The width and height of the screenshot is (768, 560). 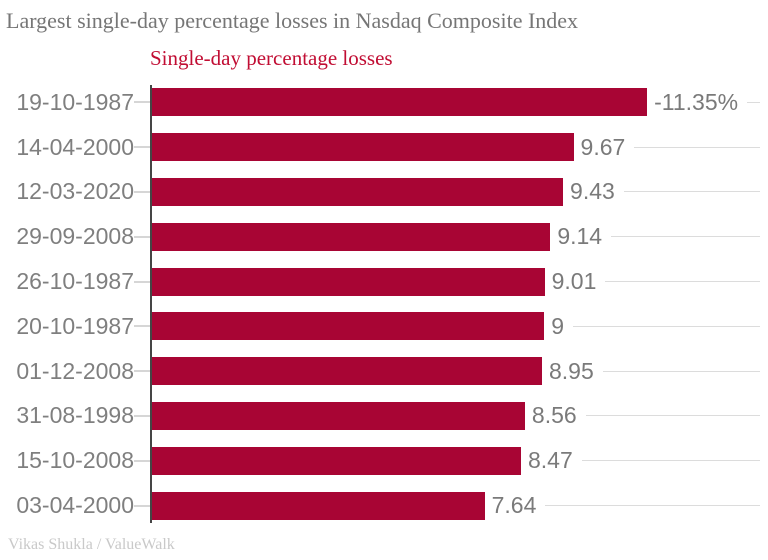 I want to click on value-label: 9.01, so click(x=574, y=281).